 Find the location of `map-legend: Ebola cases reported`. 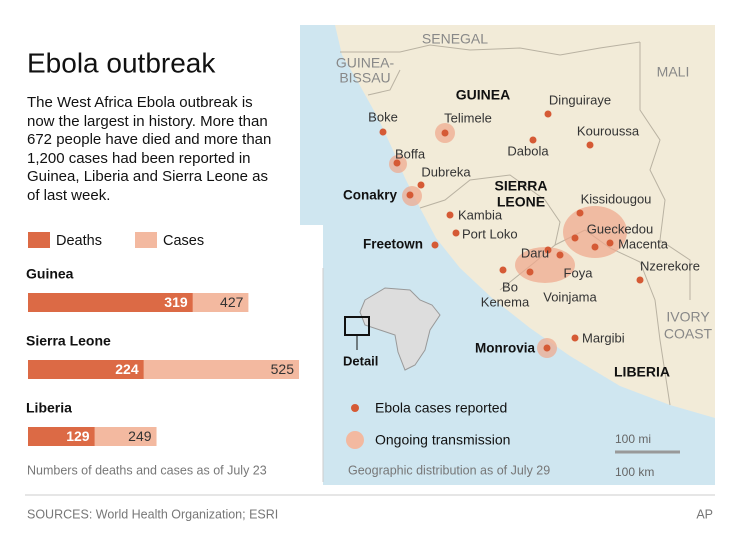

map-legend: Ebola cases reported is located at coordinates (441, 408).